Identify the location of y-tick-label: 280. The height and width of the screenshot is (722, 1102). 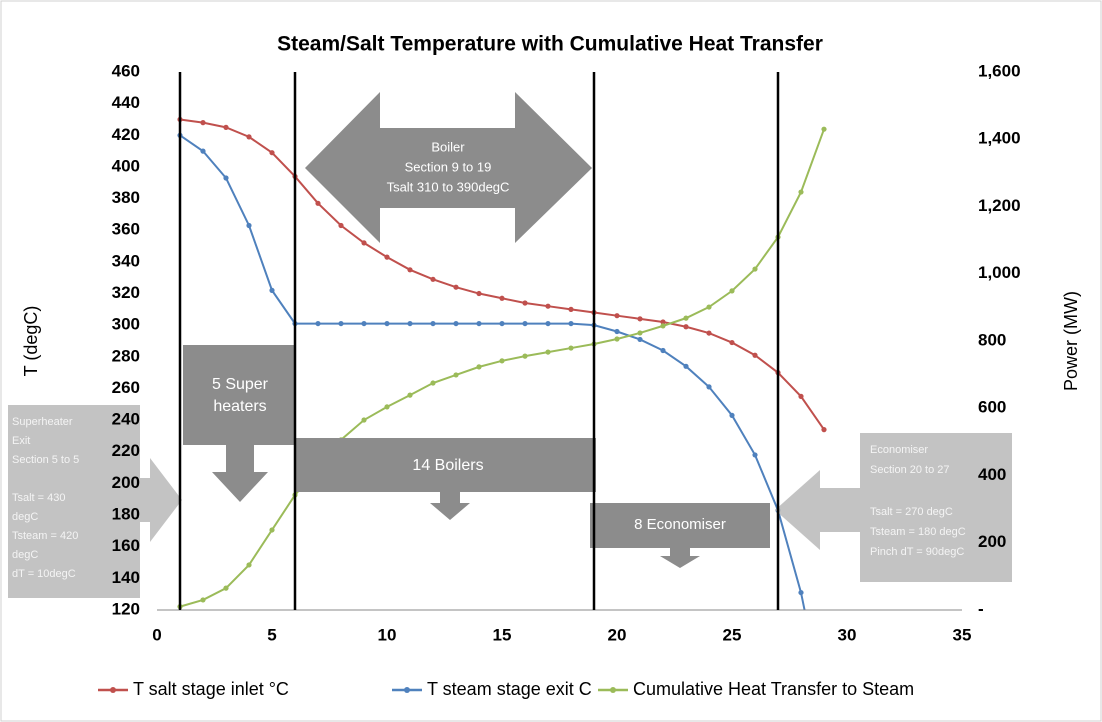
(126, 355).